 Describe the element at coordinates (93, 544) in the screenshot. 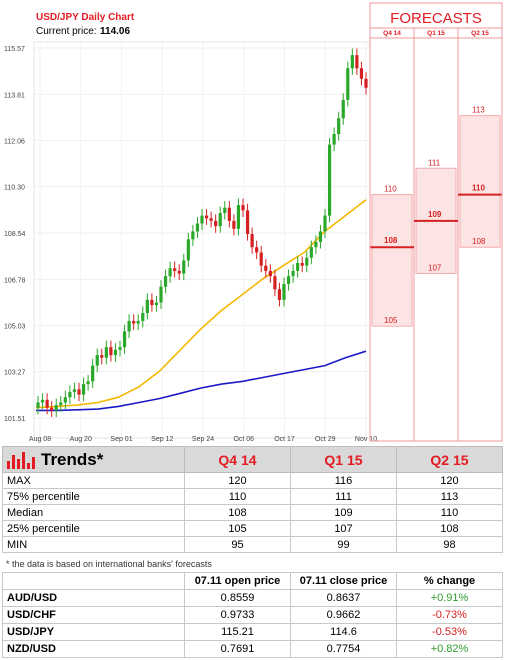

I see `trends-row-label: MIN` at that location.